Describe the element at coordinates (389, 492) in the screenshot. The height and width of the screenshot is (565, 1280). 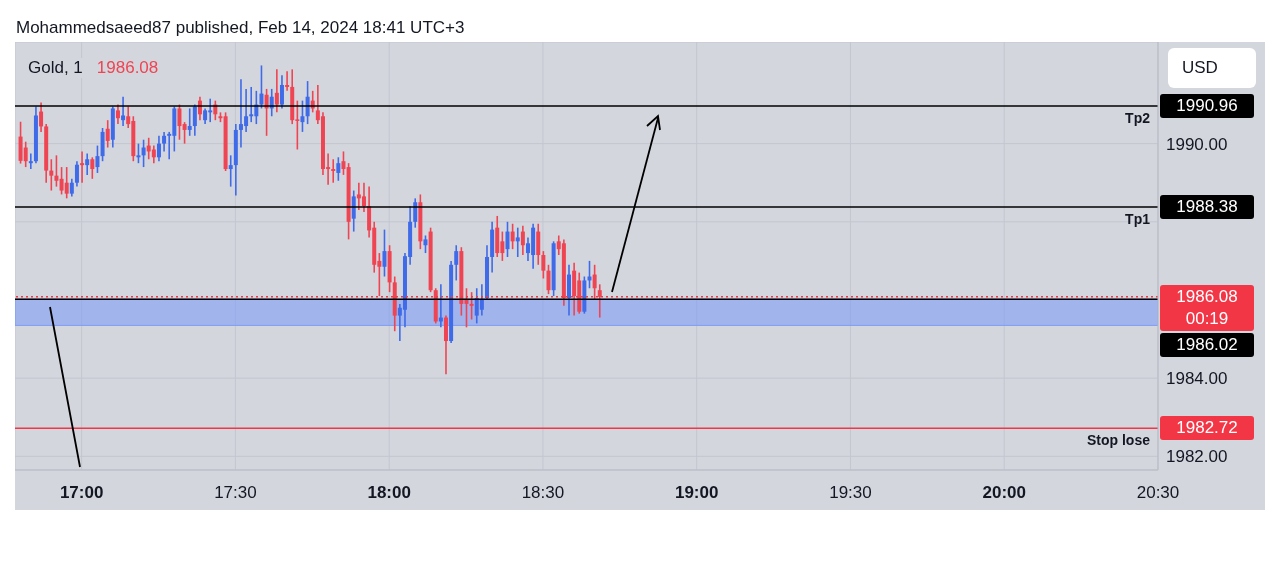
I see `x-tick-label: 18:00` at that location.